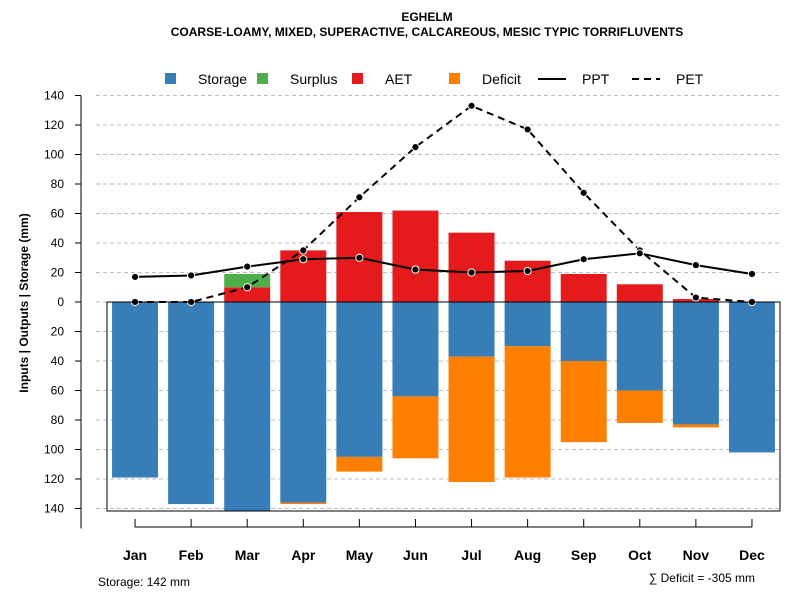 The width and height of the screenshot is (800, 600). What do you see at coordinates (434, 79) in the screenshot?
I see `legend: Storage Surplus AET Deficit PPT PET` at bounding box center [434, 79].